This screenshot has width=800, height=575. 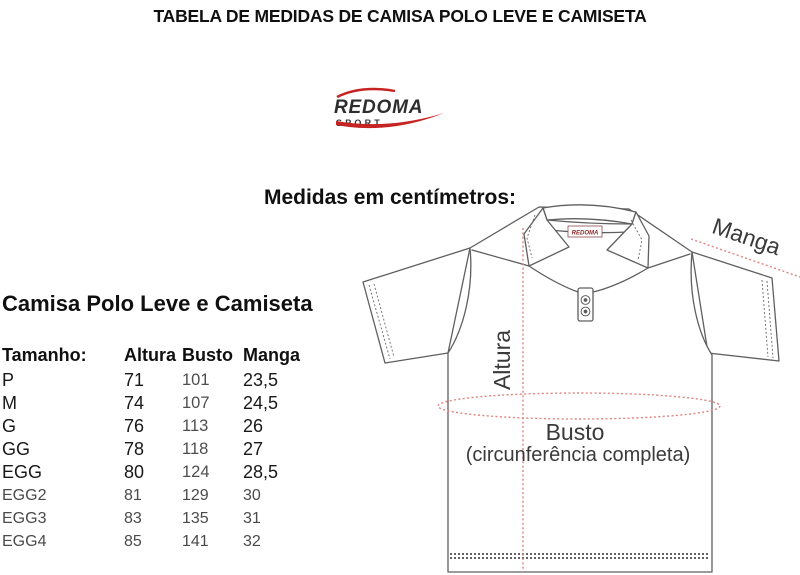 What do you see at coordinates (378, 107) in the screenshot?
I see `logo-brand-text: REDOMA` at bounding box center [378, 107].